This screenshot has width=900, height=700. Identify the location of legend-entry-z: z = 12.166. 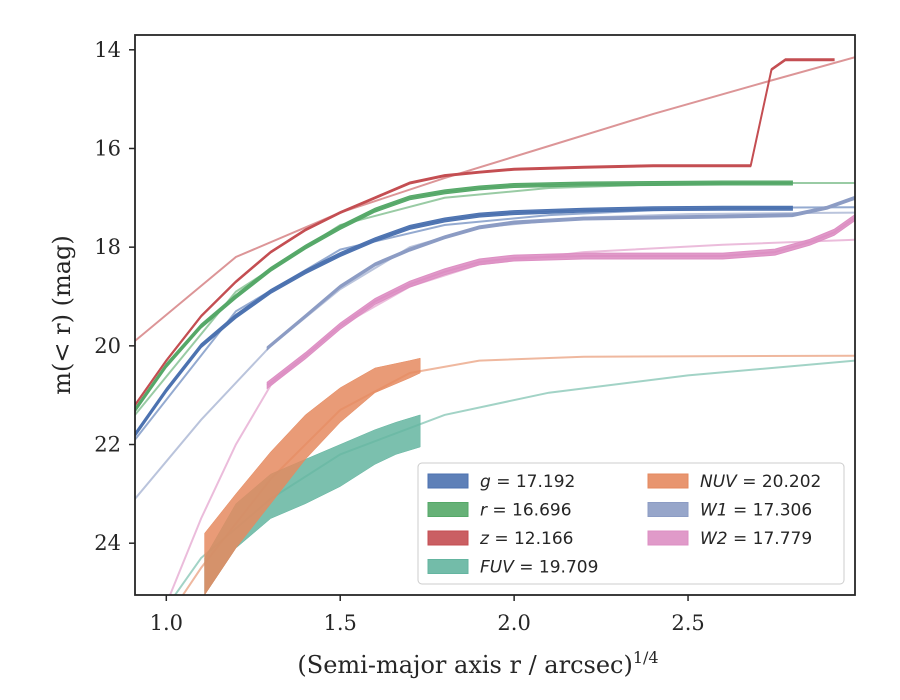
(500, 539).